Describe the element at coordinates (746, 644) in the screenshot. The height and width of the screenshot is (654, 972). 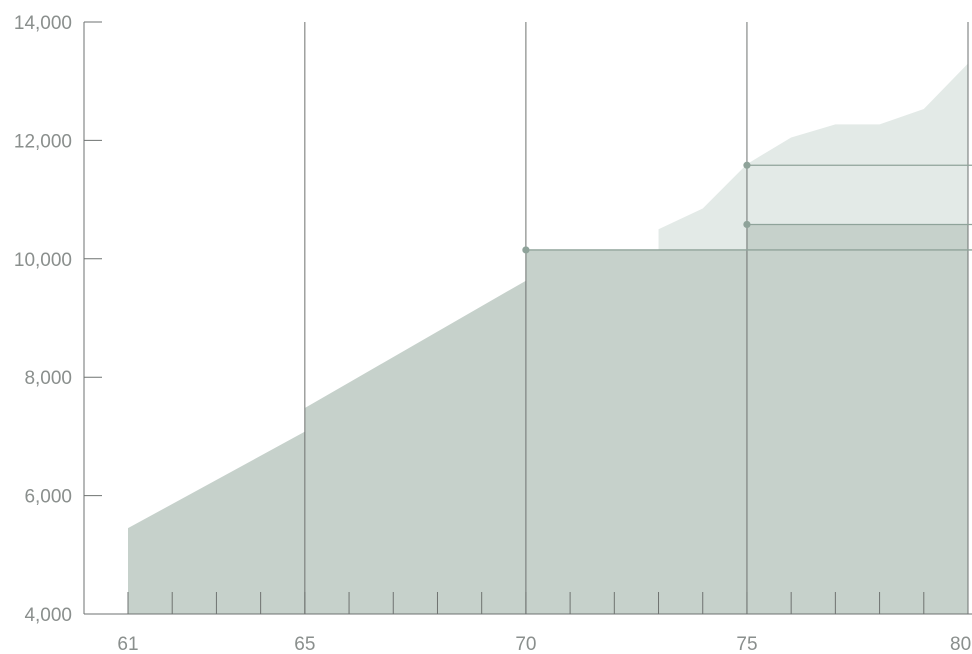
I see `x-tick-label: 75` at that location.